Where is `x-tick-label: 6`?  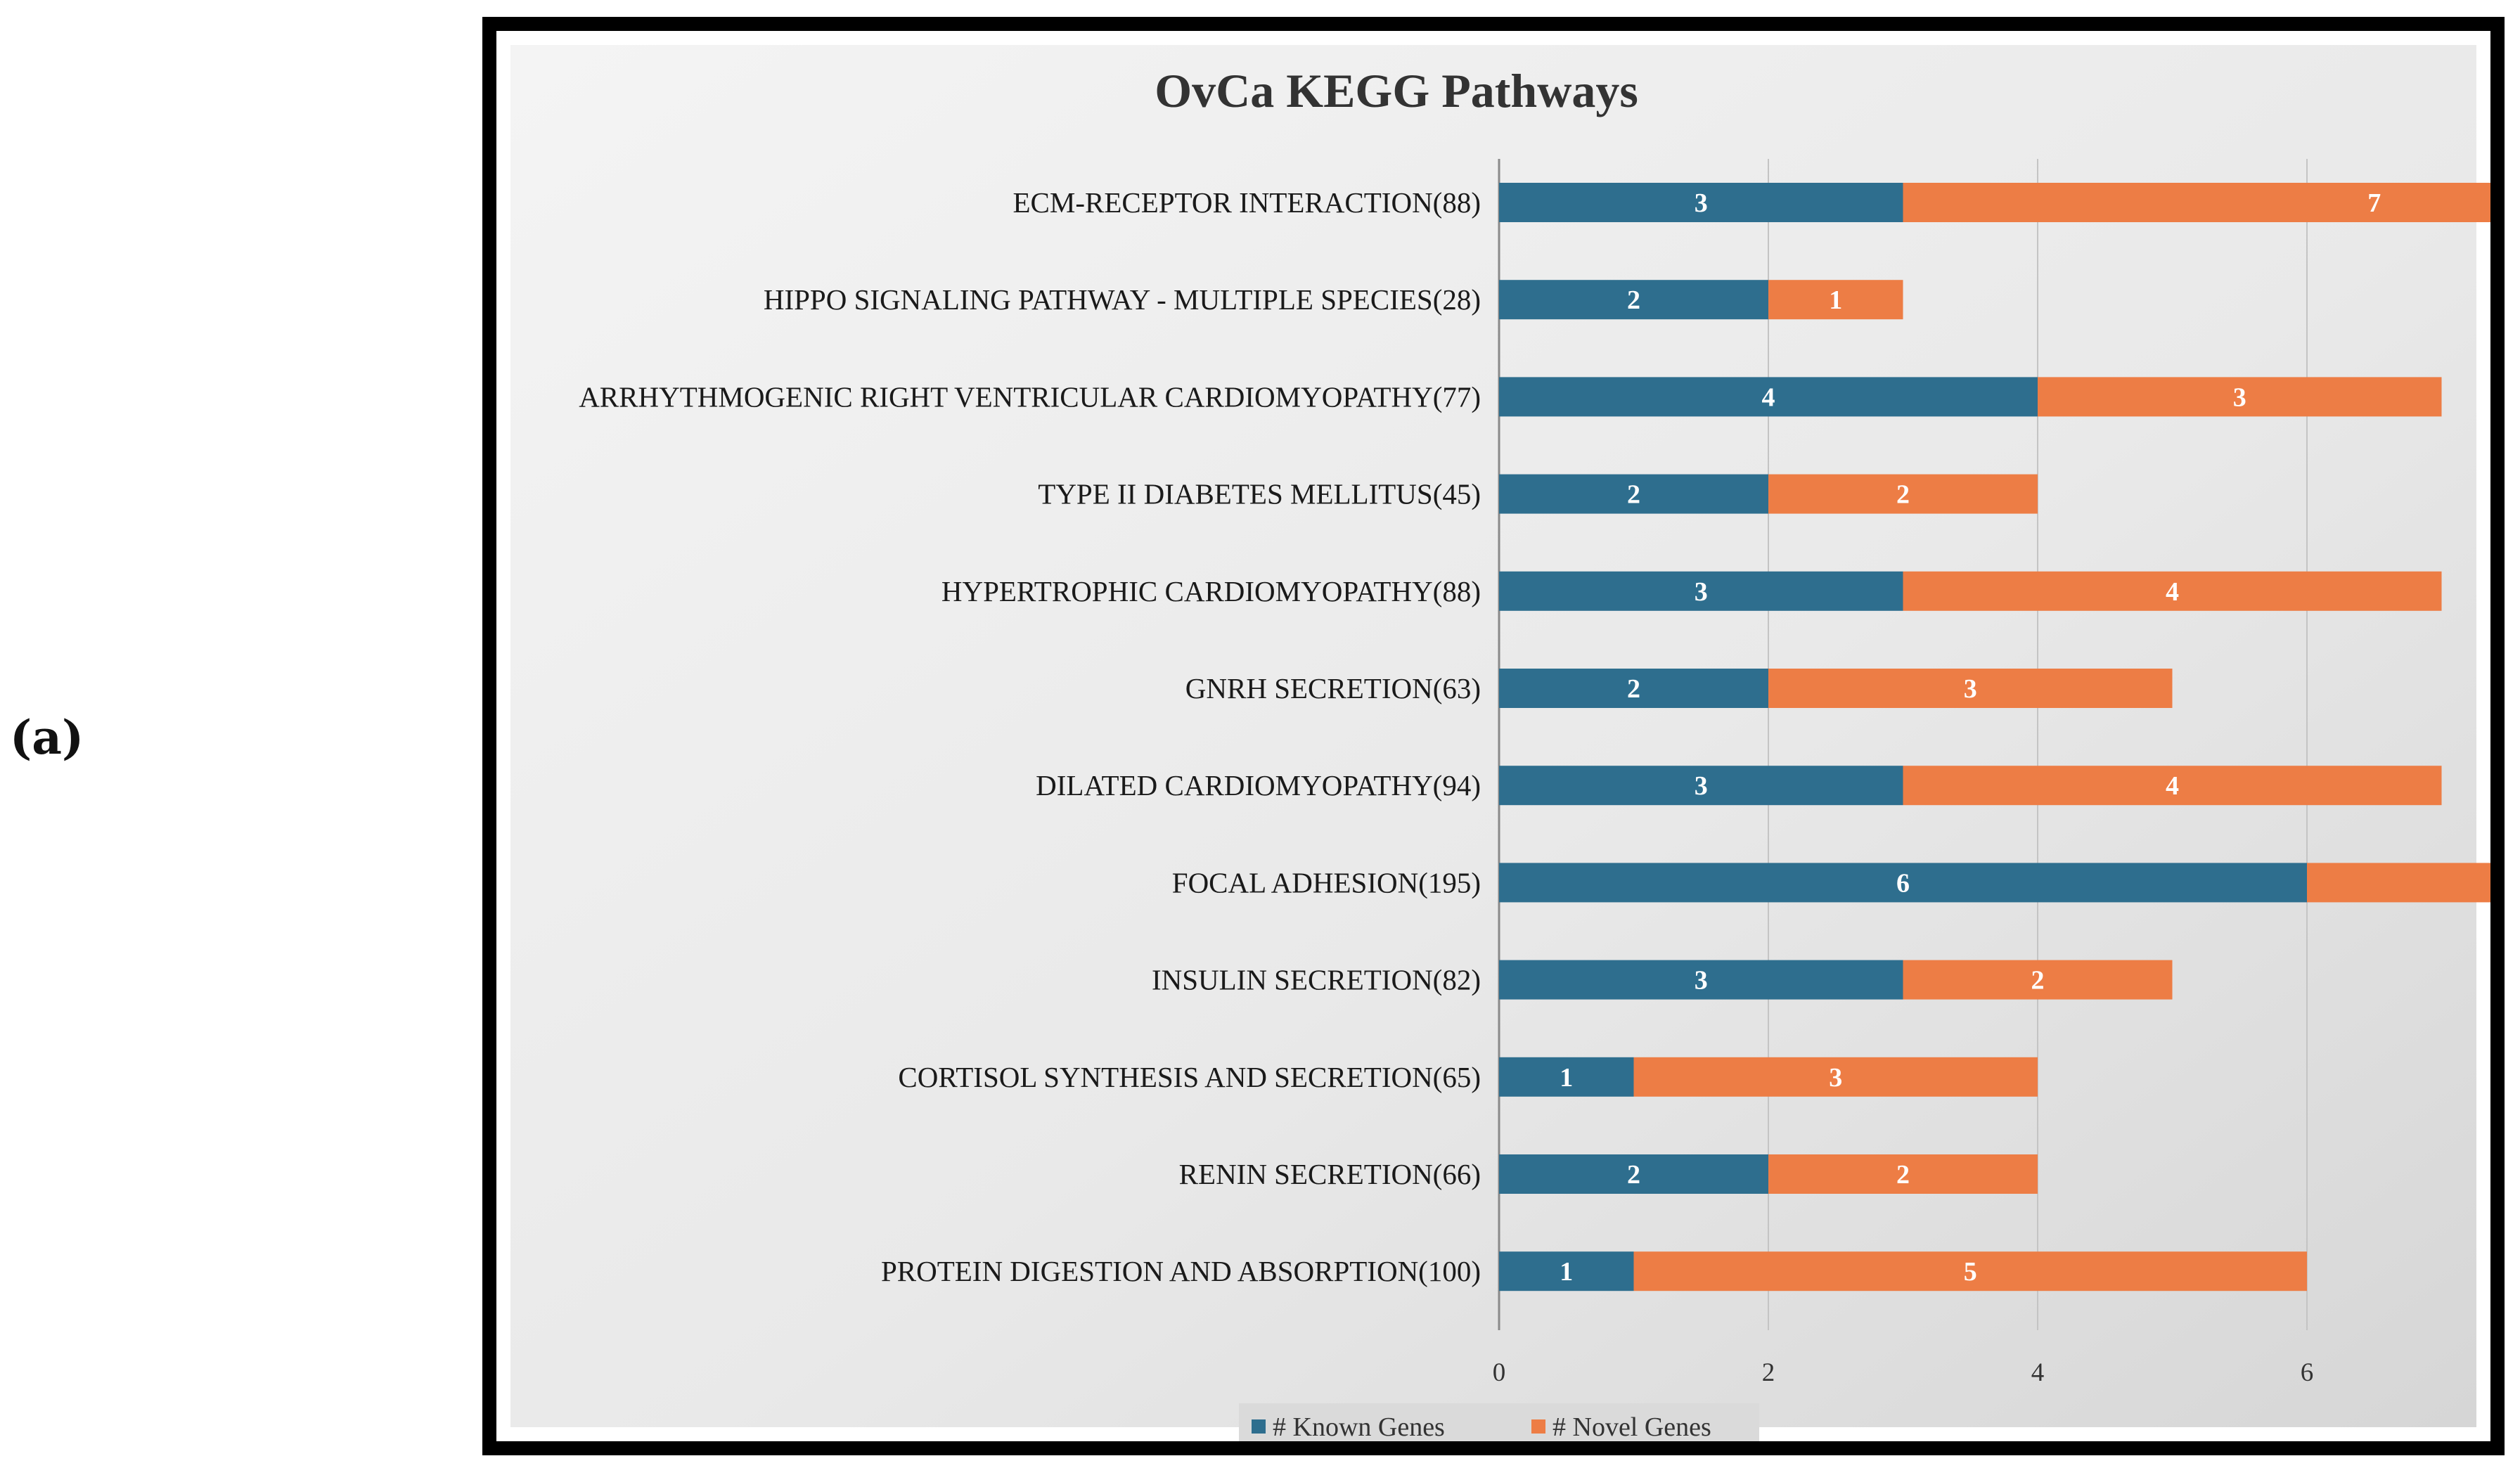
x-tick-label: 6 is located at coordinates (2307, 1372).